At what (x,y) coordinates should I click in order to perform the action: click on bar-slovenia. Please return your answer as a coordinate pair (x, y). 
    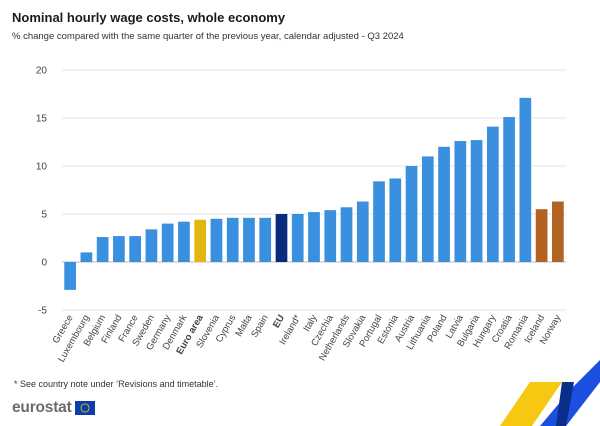
    Looking at the image, I should click on (216, 240).